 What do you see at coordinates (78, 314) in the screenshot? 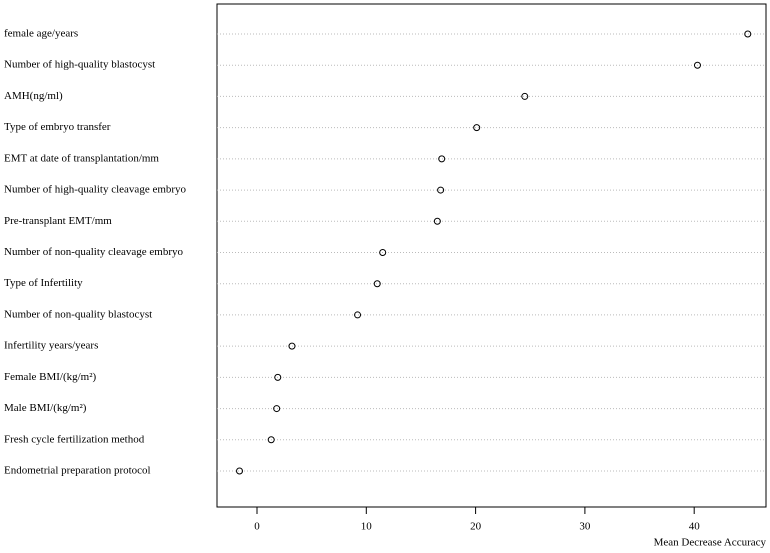
I see `y-tick-label: Number of non-quality blastocyst` at bounding box center [78, 314].